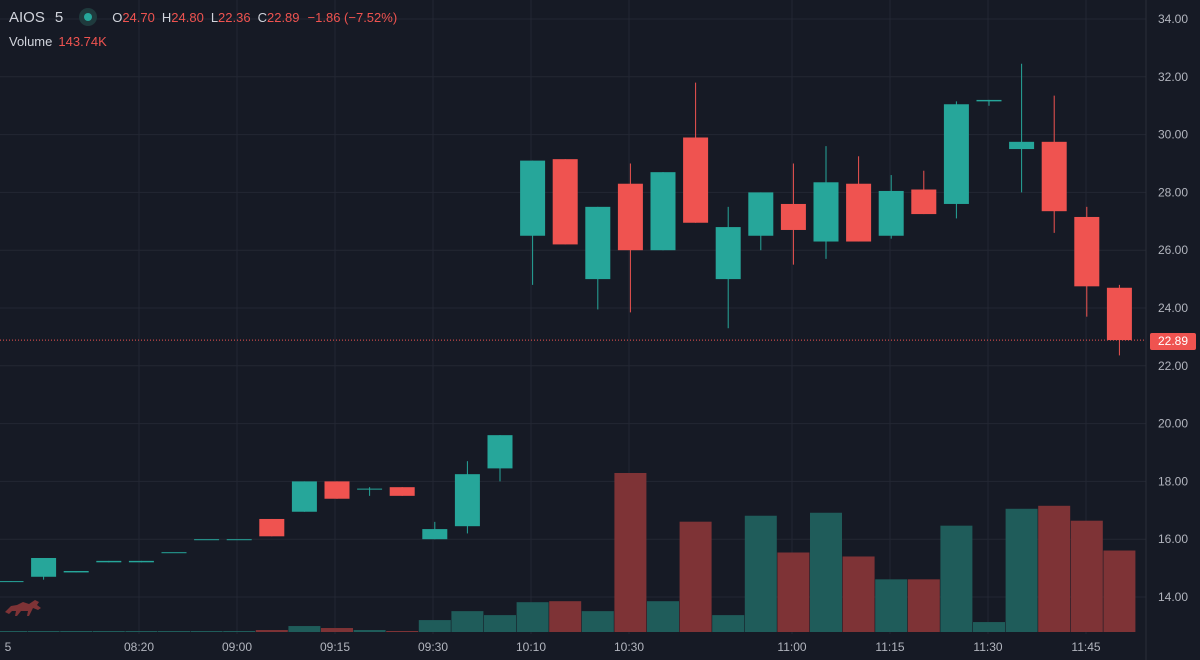 Image resolution: width=1200 pixels, height=660 pixels. I want to click on price-tick-label: 24.00, so click(1173, 308).